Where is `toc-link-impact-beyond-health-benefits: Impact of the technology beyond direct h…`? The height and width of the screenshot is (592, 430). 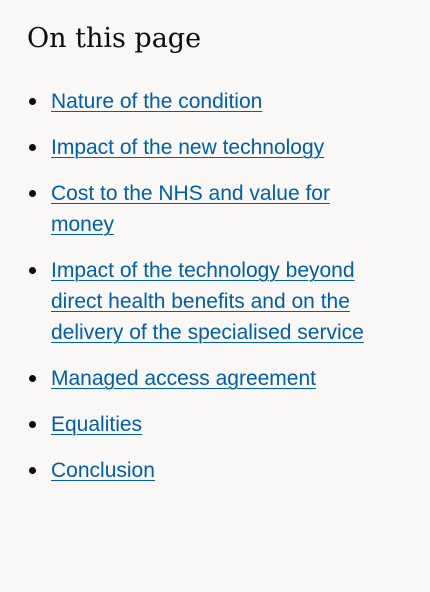 toc-link-impact-beyond-health-benefits: Impact of the technology beyond direct h… is located at coordinates (207, 301).